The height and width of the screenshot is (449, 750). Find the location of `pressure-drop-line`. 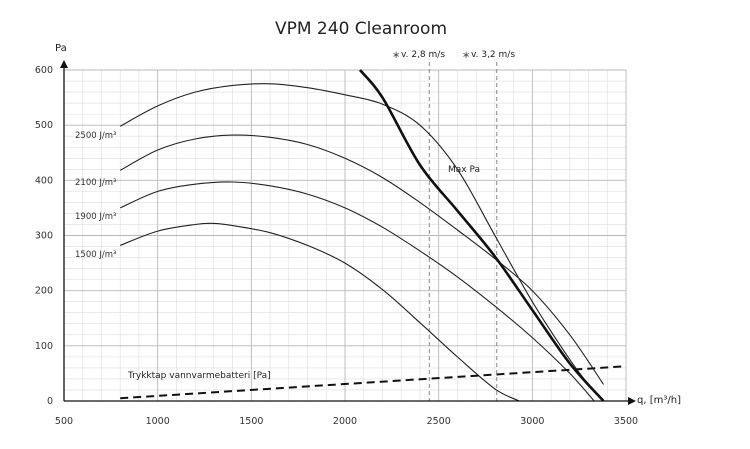

pressure-drop-line is located at coordinates (373, 382).